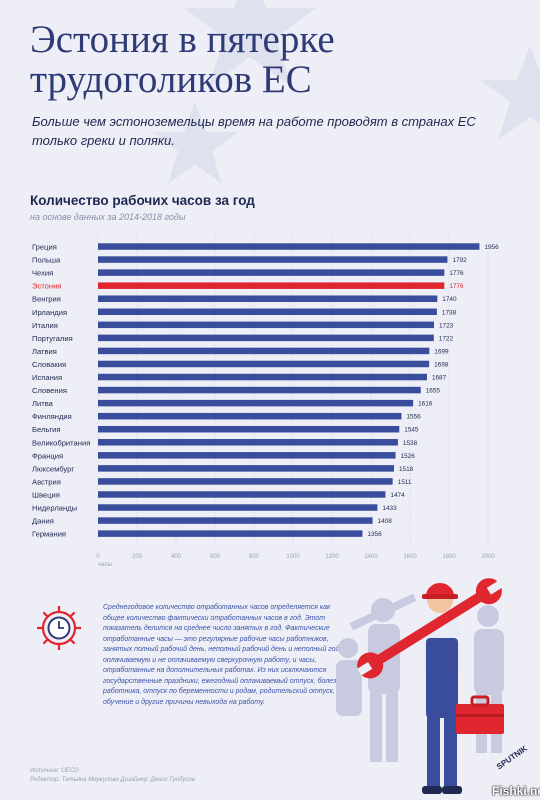 This screenshot has width=540, height=800. What do you see at coordinates (332, 557) in the screenshot?
I see `x-tick-label: 1200` at bounding box center [332, 557].